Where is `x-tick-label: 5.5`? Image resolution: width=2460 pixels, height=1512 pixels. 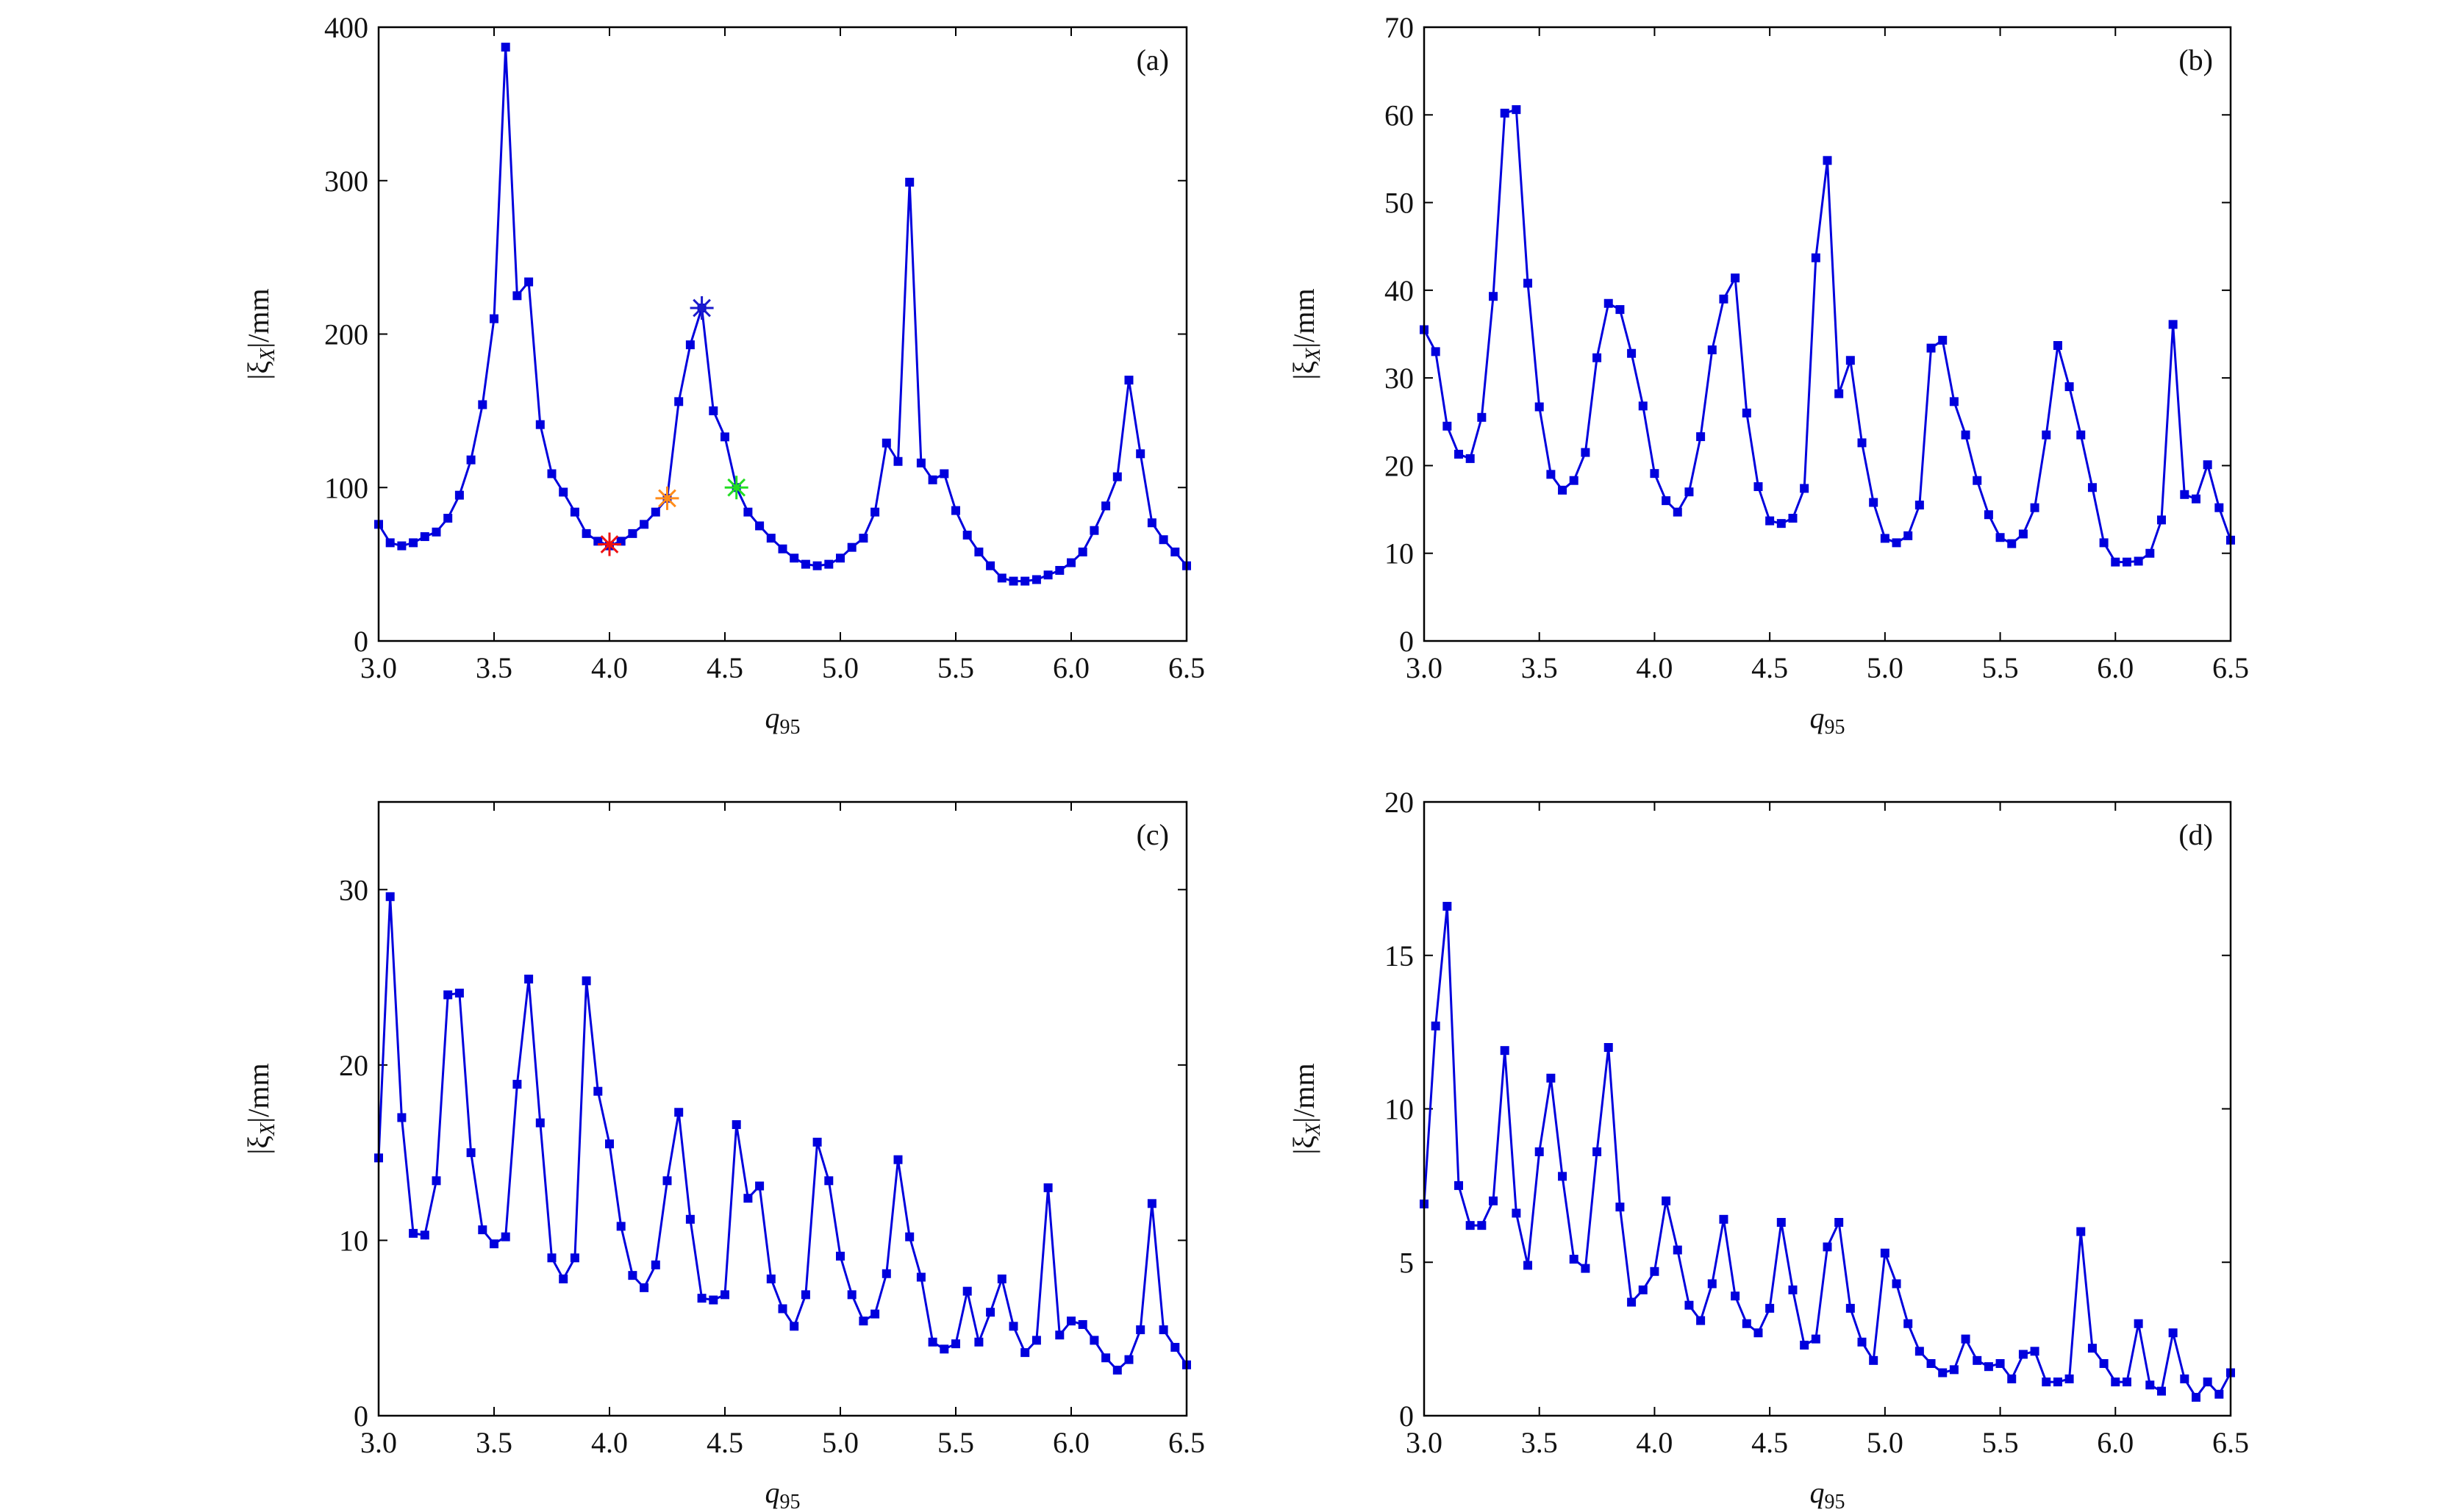
x-tick-label: 5.5 is located at coordinates (955, 667).